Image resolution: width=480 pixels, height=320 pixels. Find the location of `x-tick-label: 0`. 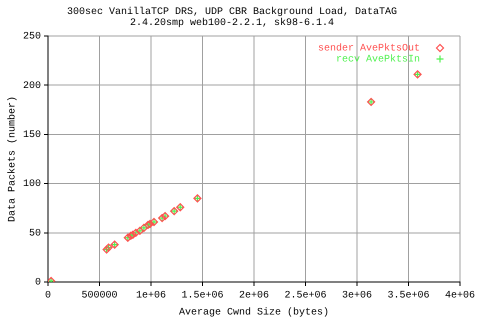

x-tick-label: 0 is located at coordinates (48, 296).